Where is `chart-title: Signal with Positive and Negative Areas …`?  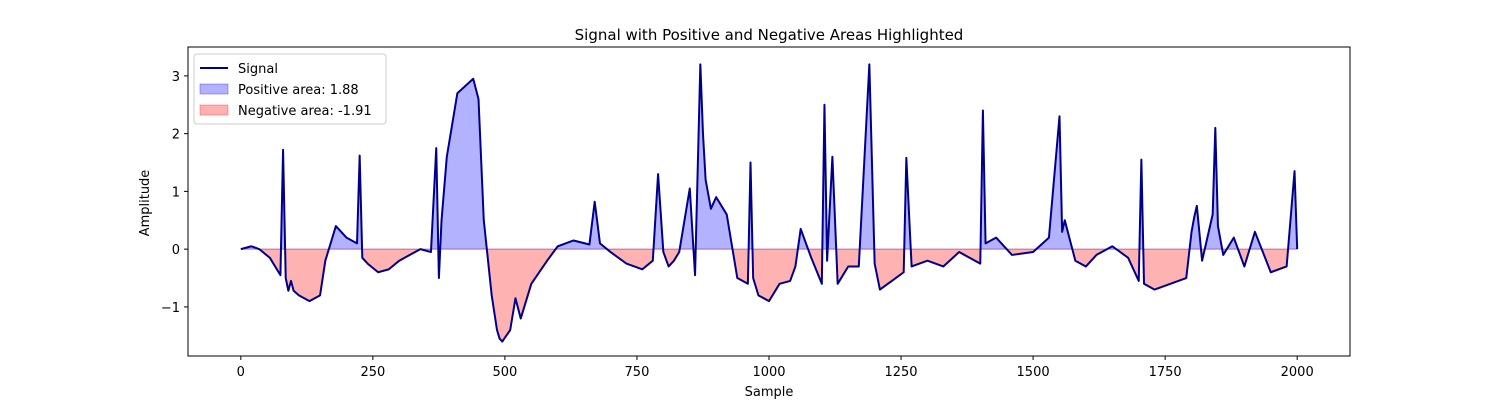 chart-title: Signal with Positive and Negative Areas … is located at coordinates (769, 35).